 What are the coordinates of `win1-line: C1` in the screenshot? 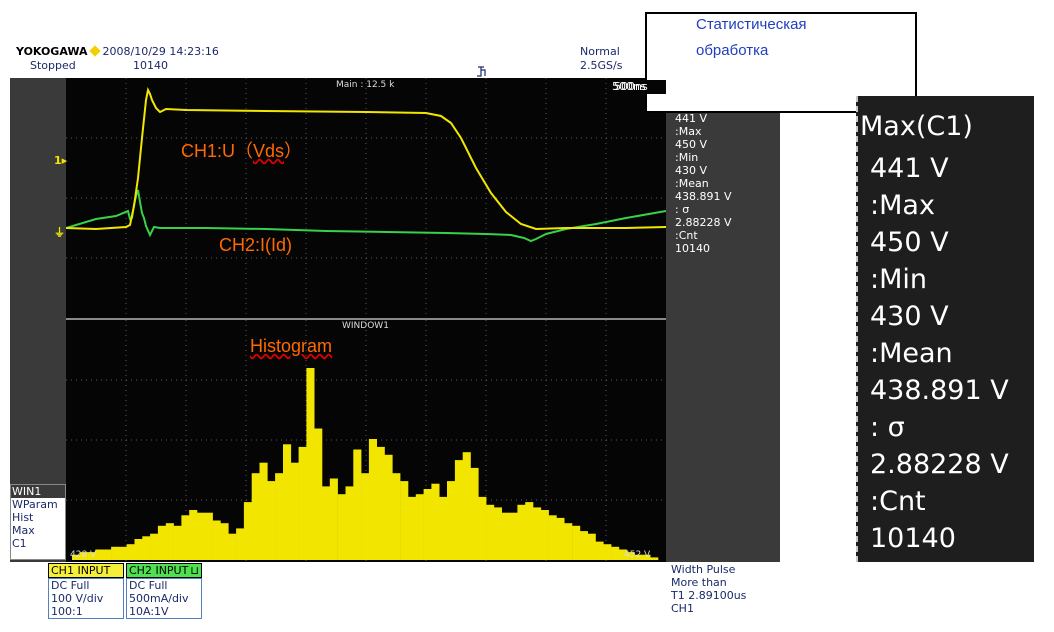 It's located at (19, 543).